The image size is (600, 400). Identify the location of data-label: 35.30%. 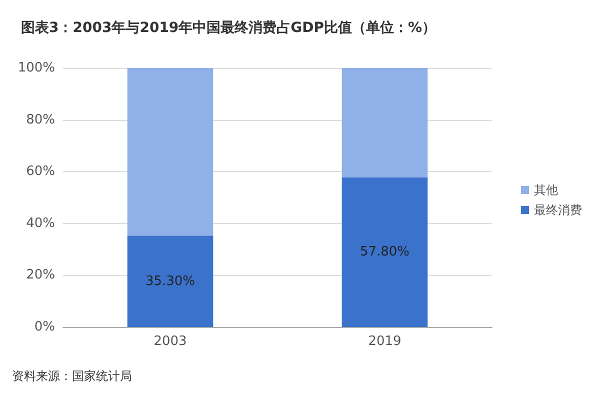
(170, 281).